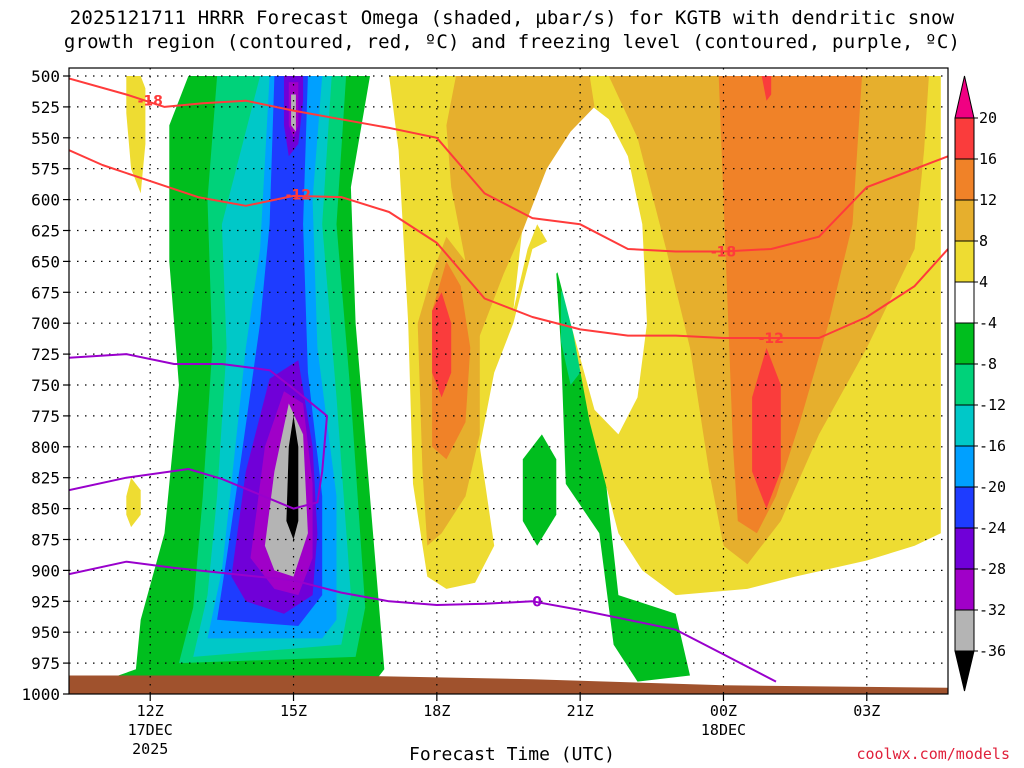 The image size is (1024, 768). I want to click on y-tick-label-975: 975, so click(45, 663).